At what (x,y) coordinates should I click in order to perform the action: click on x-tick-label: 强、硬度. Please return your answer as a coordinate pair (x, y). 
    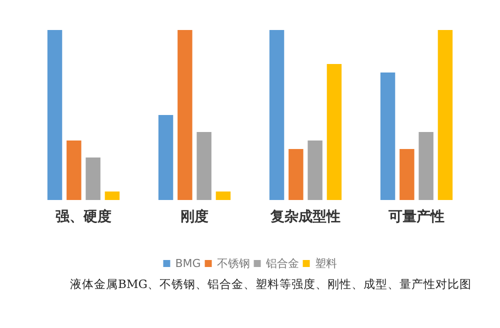
    Looking at the image, I should click on (84, 216).